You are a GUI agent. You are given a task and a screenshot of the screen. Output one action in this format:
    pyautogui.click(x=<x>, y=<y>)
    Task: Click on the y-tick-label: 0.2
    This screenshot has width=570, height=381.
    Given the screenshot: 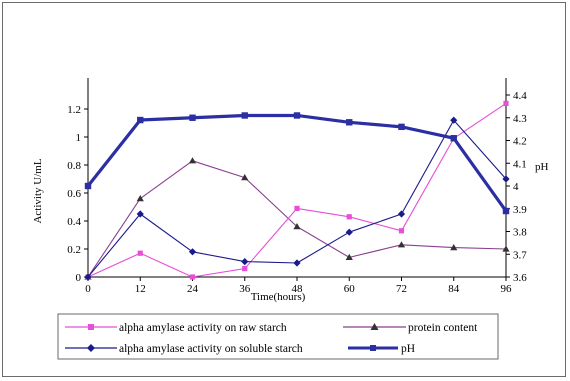 What is the action you would take?
    pyautogui.click(x=74, y=250)
    